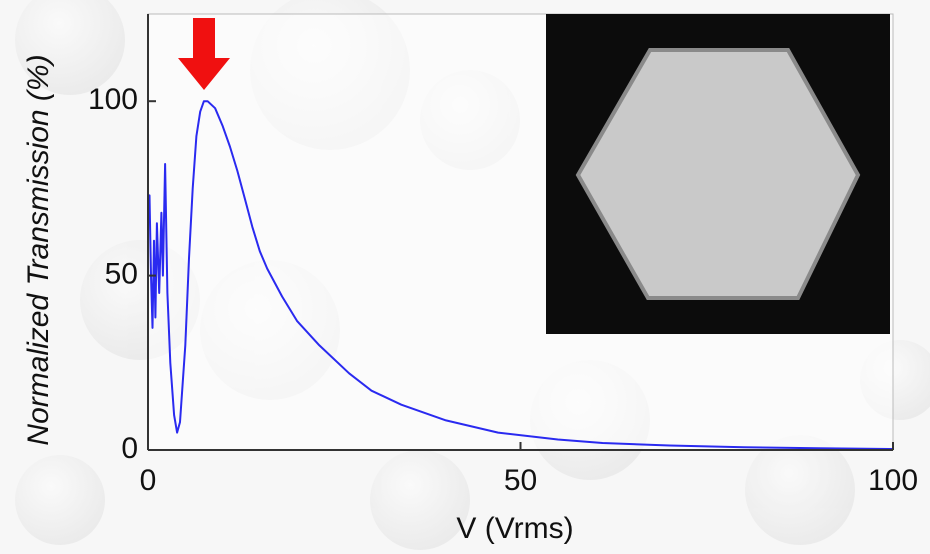 The image size is (930, 554). Describe the element at coordinates (129, 448) in the screenshot. I see `y-tick-label: 0` at that location.